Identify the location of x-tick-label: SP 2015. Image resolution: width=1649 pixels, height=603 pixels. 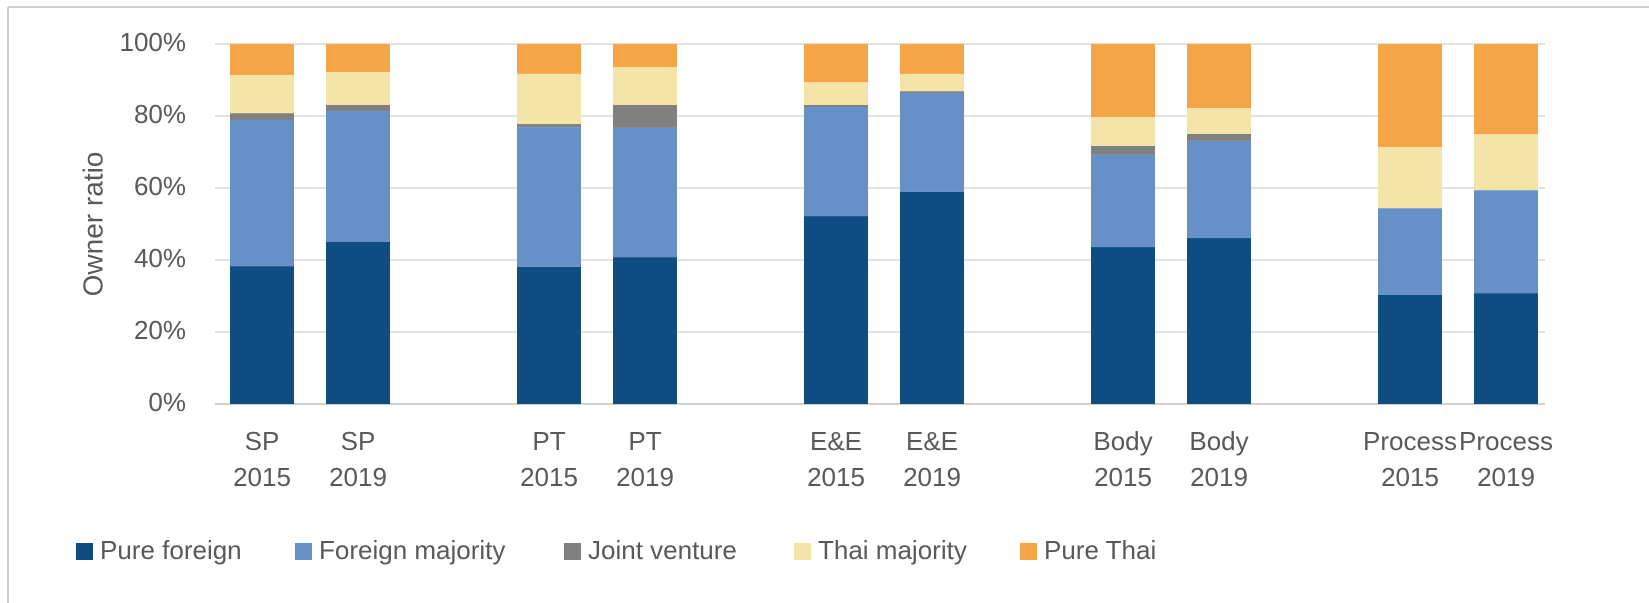
(262, 459).